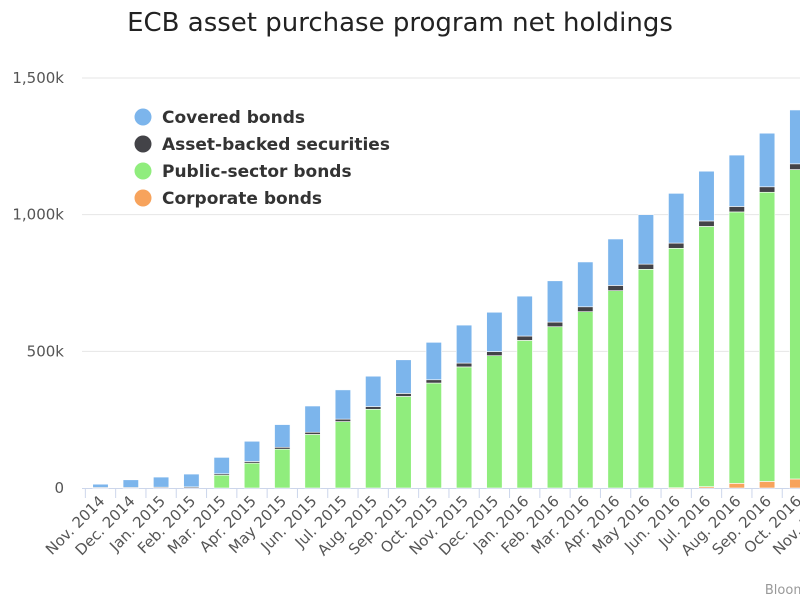  I want to click on y-tick-label: 500k, so click(46, 351).